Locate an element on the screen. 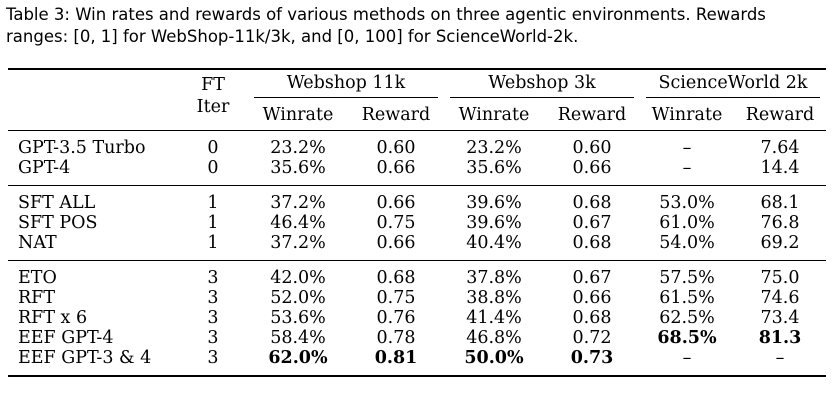 The image size is (832, 402). row-sw-reward: – is located at coordinates (780, 358).